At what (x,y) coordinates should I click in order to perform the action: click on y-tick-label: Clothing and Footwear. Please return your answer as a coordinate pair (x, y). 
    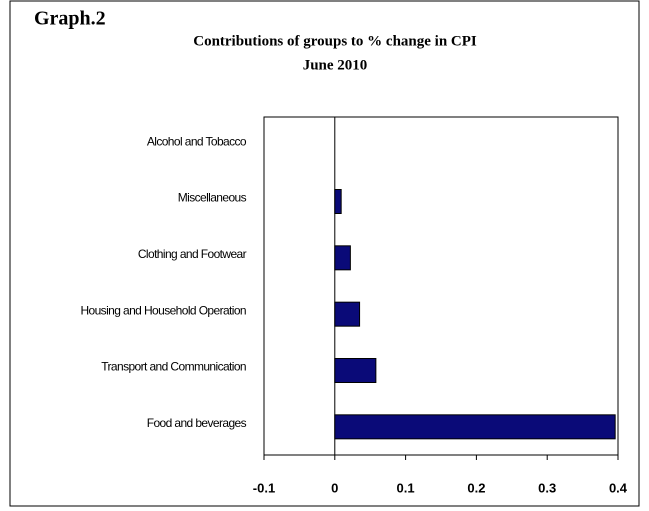
    Looking at the image, I should click on (192, 254).